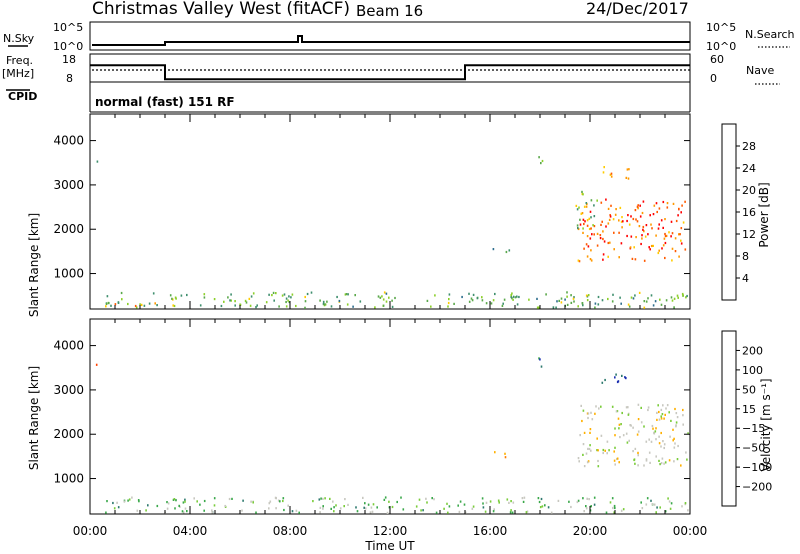  I want to click on nsky-trace, so click(391, 40).